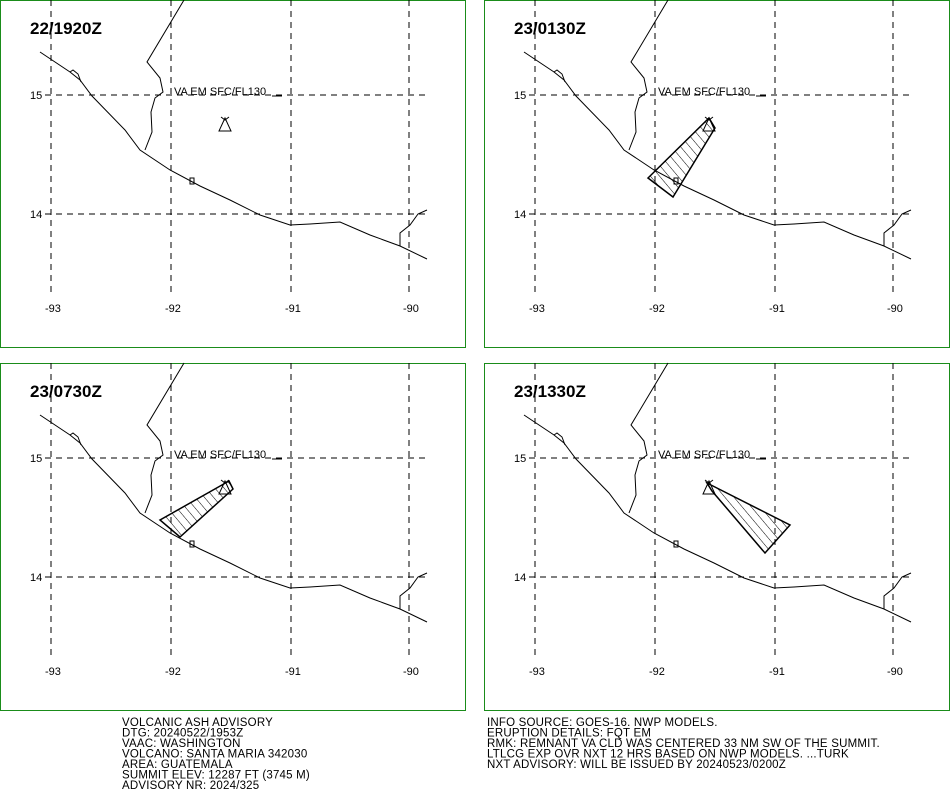 This screenshot has height=812, width=950. Describe the element at coordinates (216, 776) in the screenshot. I see `advisory-line: SUMMIT ELEV: 12287 FT (3745 M)` at that location.